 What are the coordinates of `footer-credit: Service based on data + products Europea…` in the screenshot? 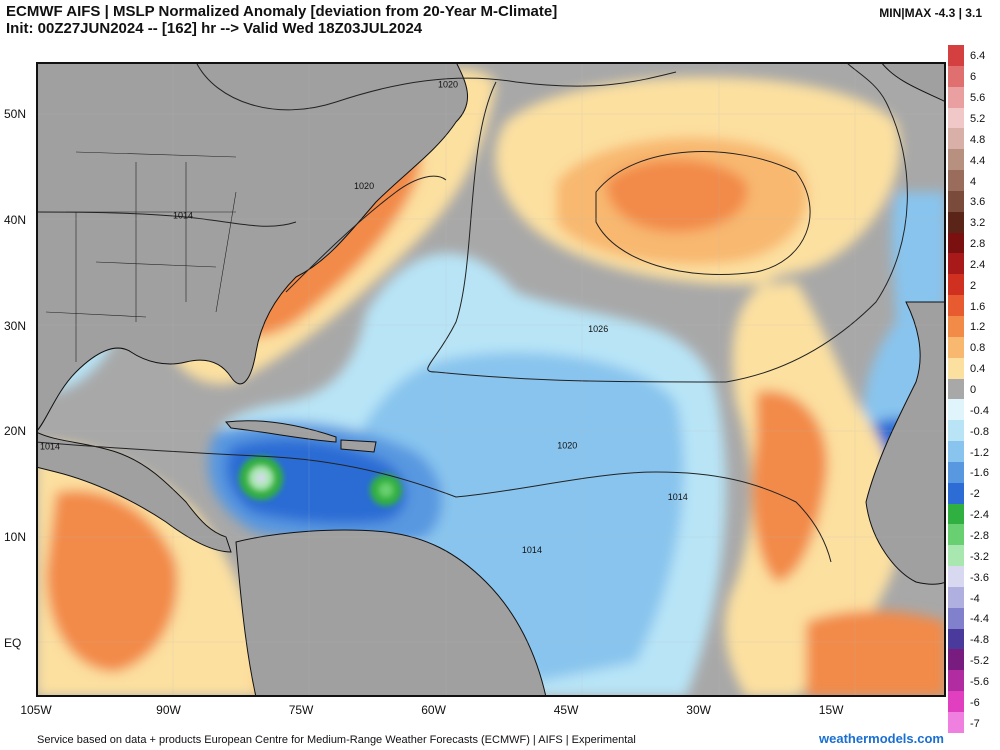 It's located at (336, 740).